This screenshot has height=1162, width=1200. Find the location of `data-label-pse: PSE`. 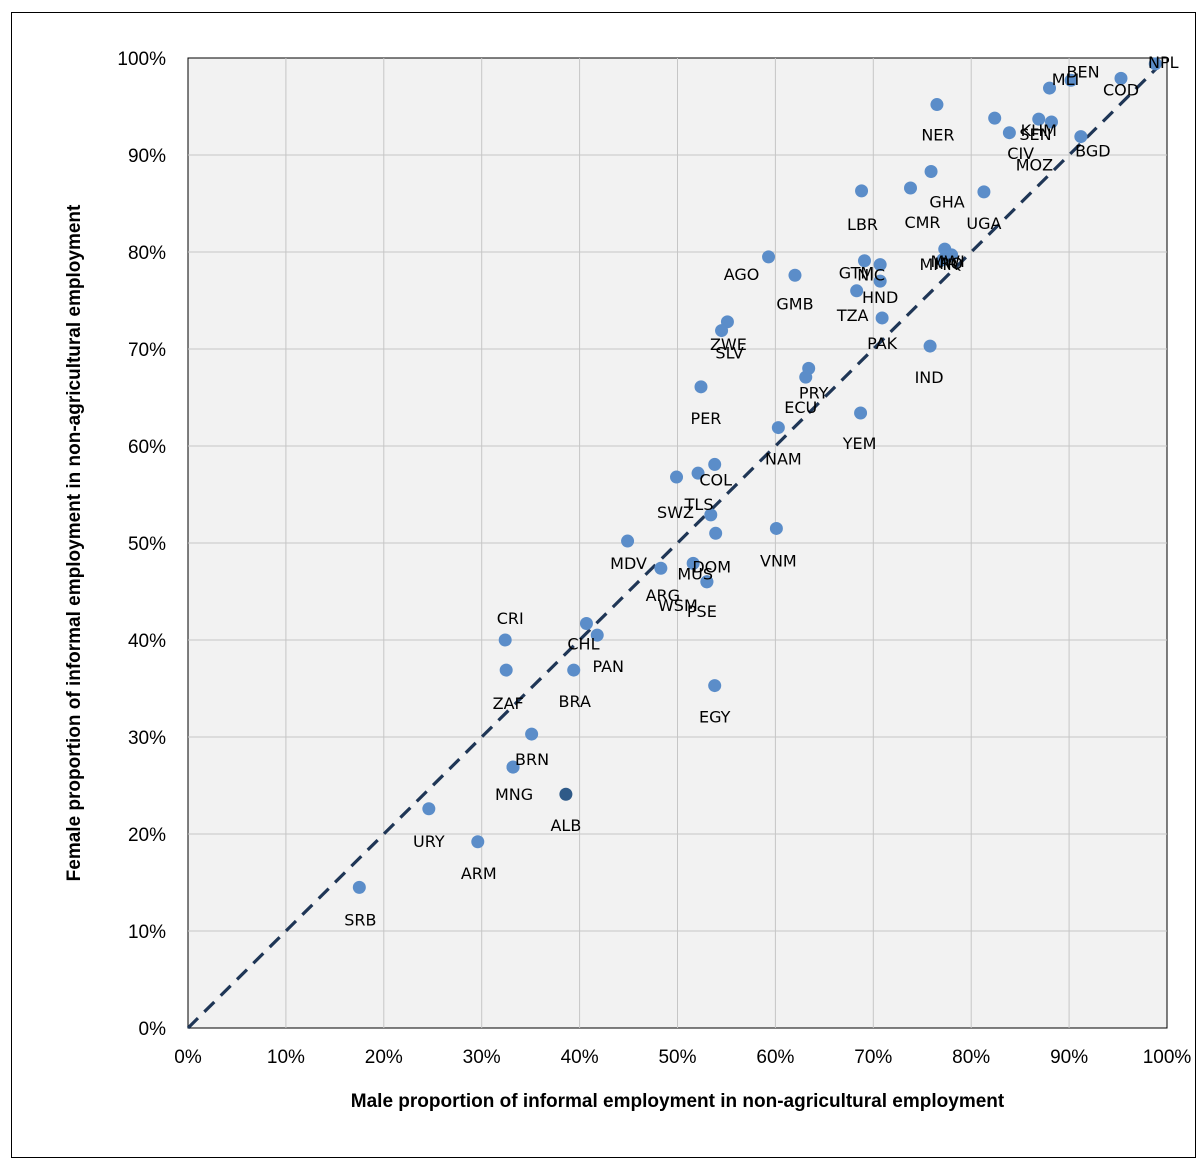

data-label-pse: PSE is located at coordinates (702, 611).